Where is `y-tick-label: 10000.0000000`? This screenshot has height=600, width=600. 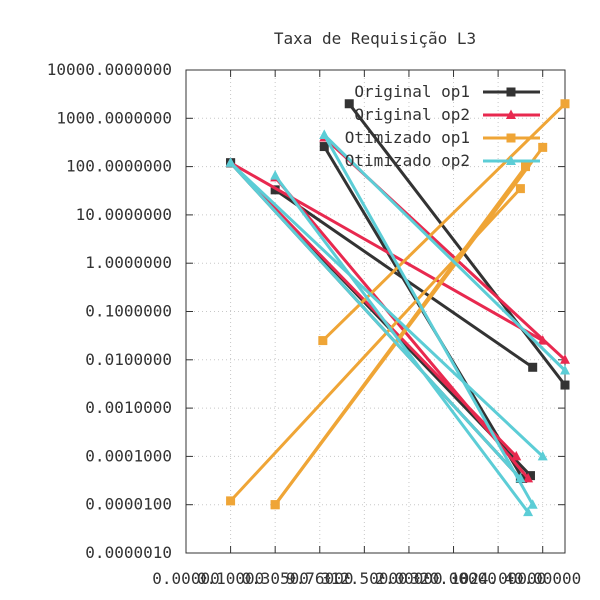
y-tick-label: 10000.0000000 is located at coordinates (109, 69).